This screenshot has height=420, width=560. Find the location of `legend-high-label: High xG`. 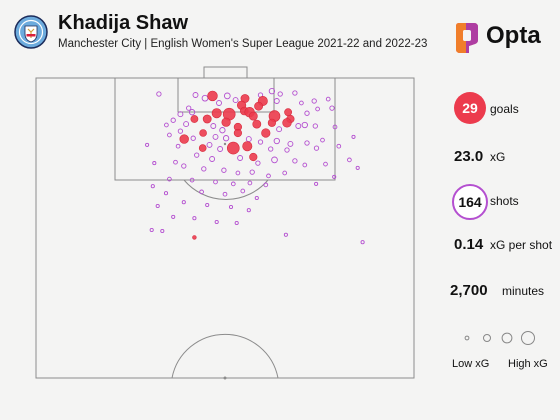

legend-high-label: High xG is located at coordinates (528, 364).